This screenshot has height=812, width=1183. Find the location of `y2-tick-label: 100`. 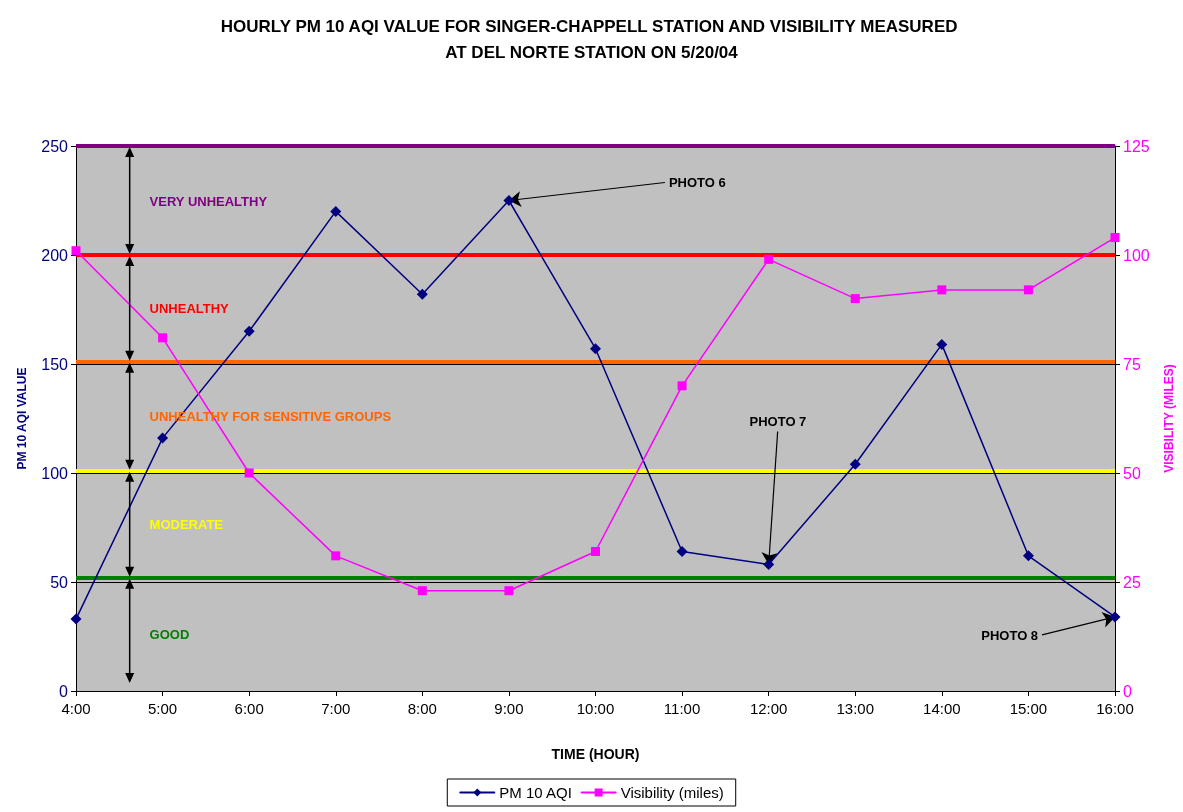

y2-tick-label: 100 is located at coordinates (1136, 255).